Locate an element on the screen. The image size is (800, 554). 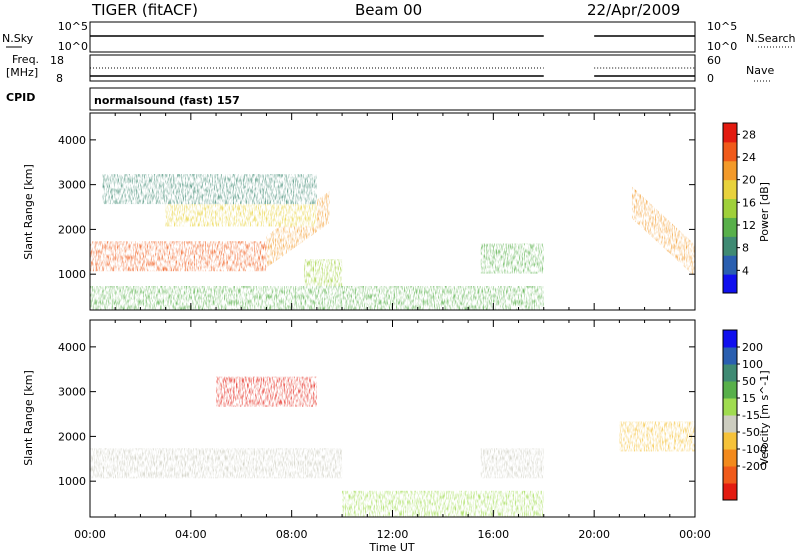
cpid-value: normalsound (fast) 157 is located at coordinates (167, 100).